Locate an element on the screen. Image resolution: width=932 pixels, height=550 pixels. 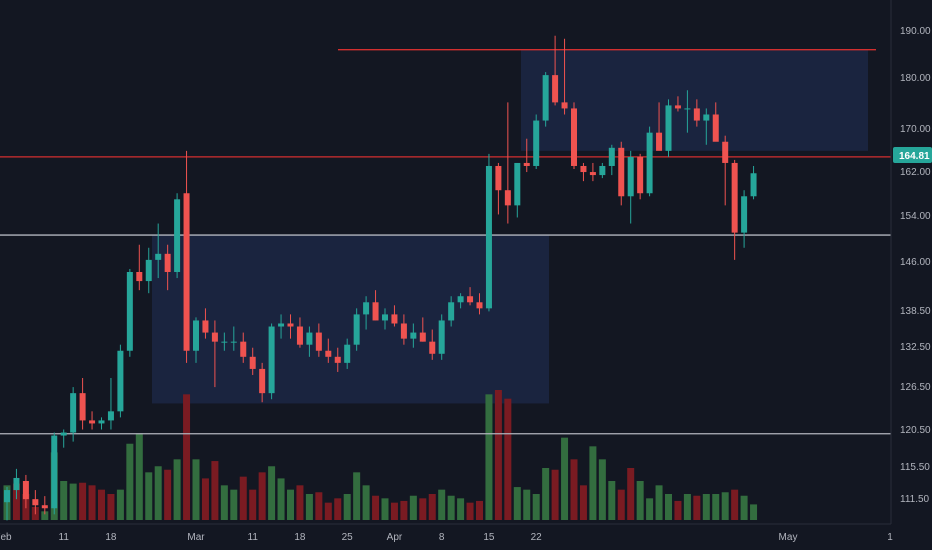
time-tick-label: Feb is located at coordinates (6, 537).